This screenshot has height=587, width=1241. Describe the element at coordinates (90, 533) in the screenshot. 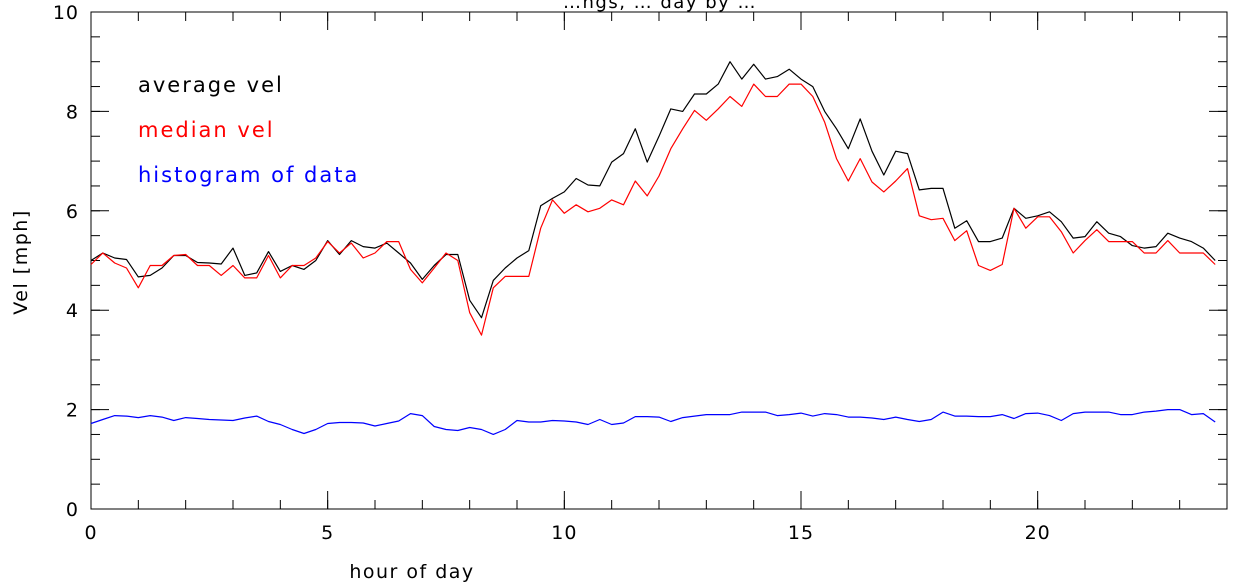

I see `x-tick-label: 0` at that location.